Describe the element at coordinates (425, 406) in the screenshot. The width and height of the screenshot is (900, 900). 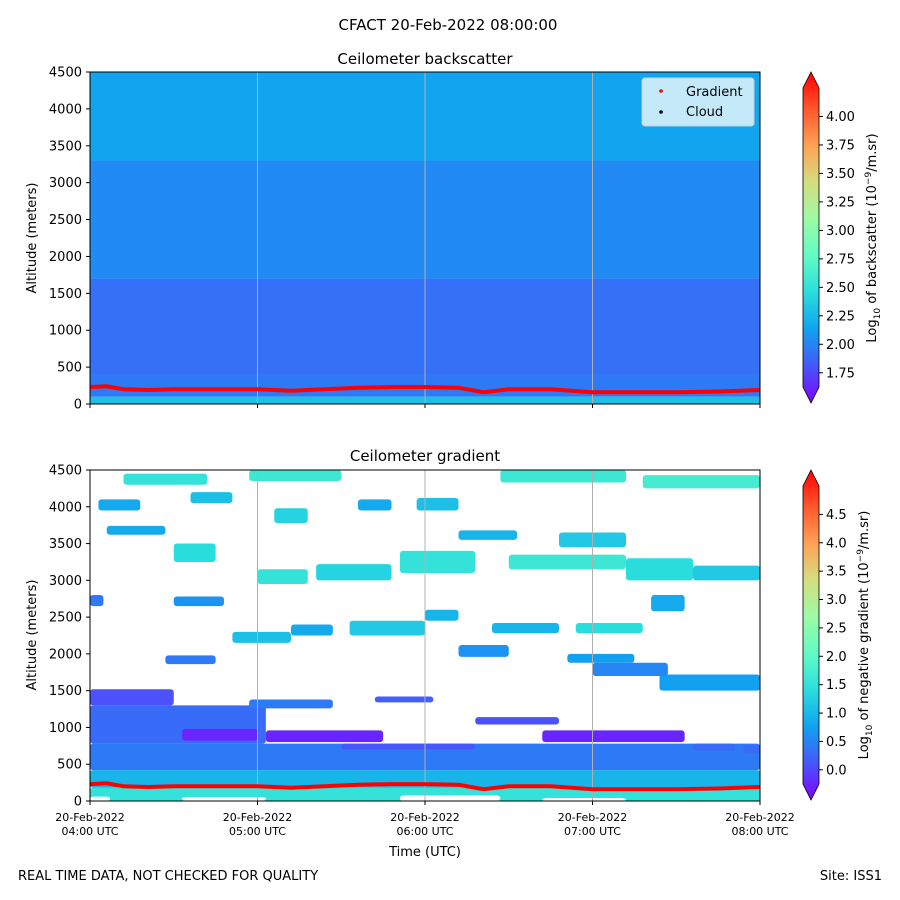
I see `backscatter-x-ticks` at that location.